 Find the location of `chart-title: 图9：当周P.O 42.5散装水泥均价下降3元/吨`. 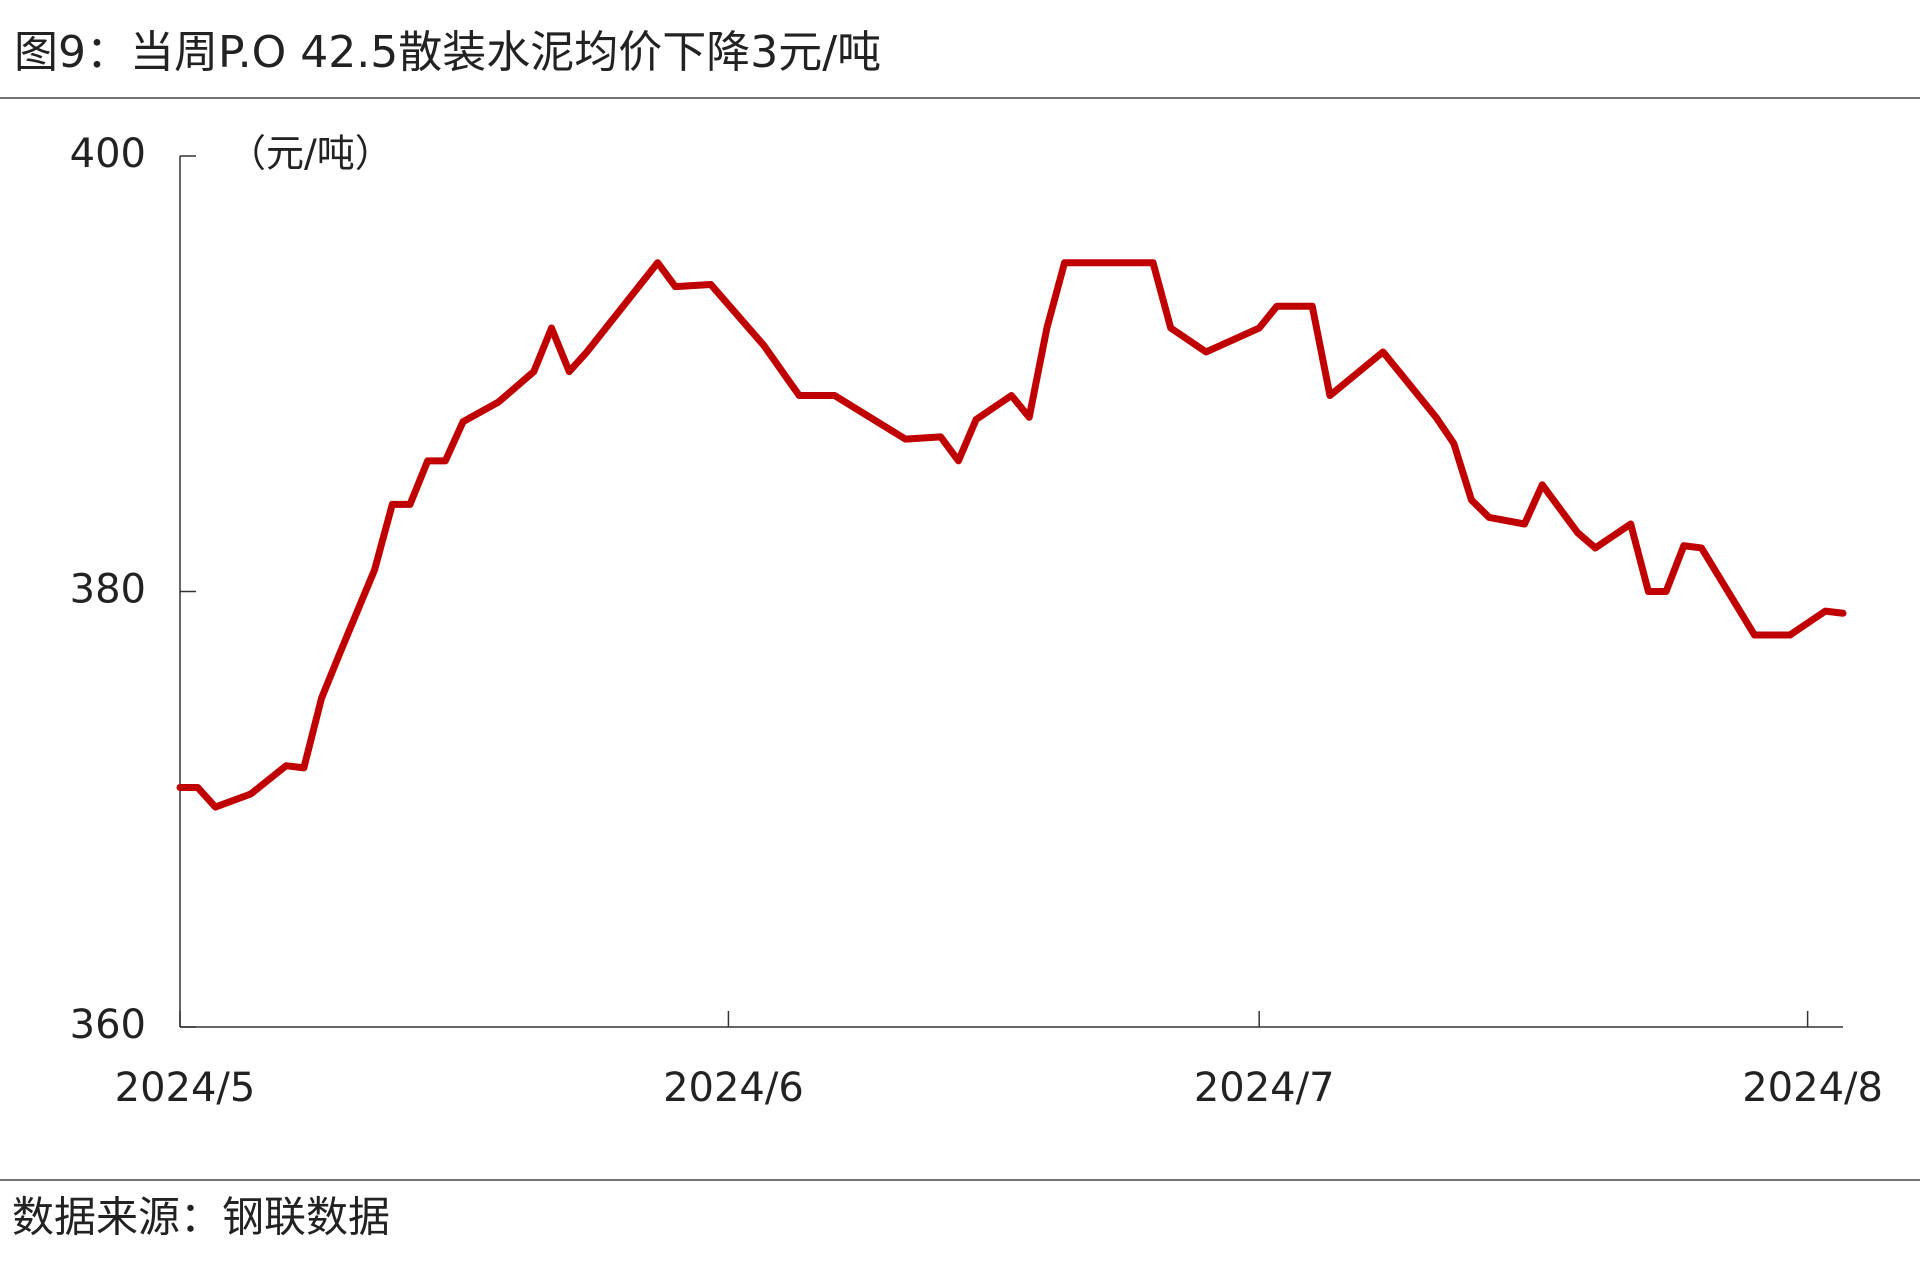

chart-title: 图9：当周P.O 42.5散装水泥均价下降3元/吨 is located at coordinates (447, 52).